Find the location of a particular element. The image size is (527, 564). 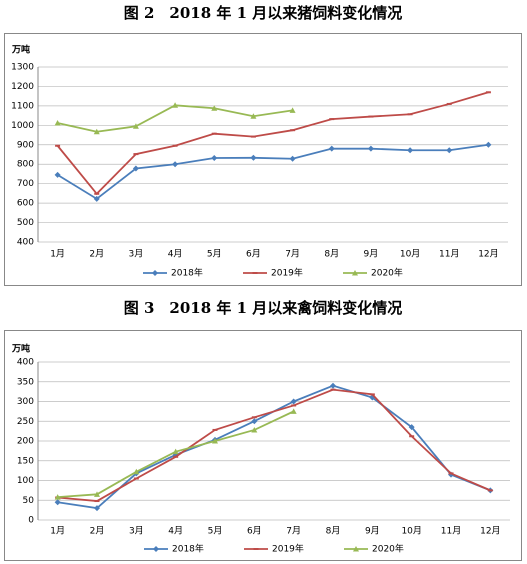

y-tick-label: 50 is located at coordinates (29, 501).